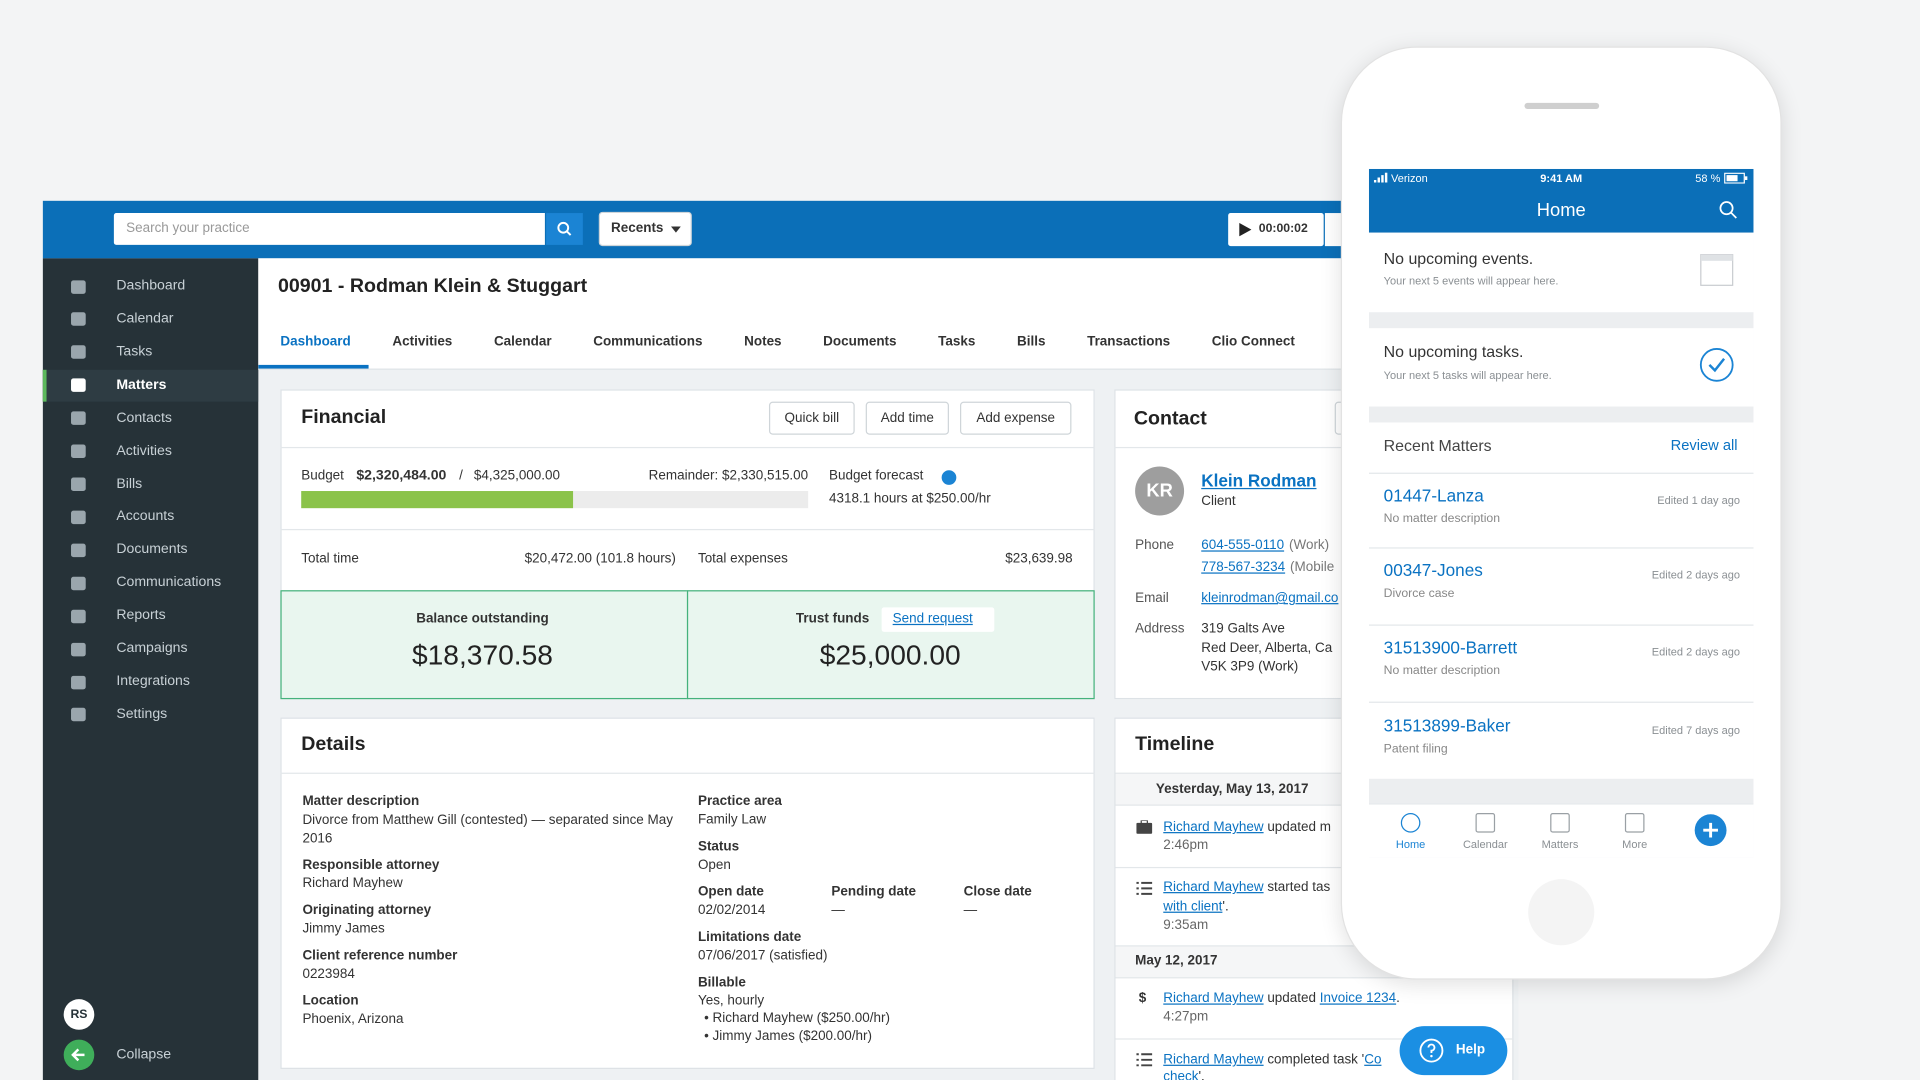  I want to click on matter-name: 00347-Jones, so click(1433, 570).